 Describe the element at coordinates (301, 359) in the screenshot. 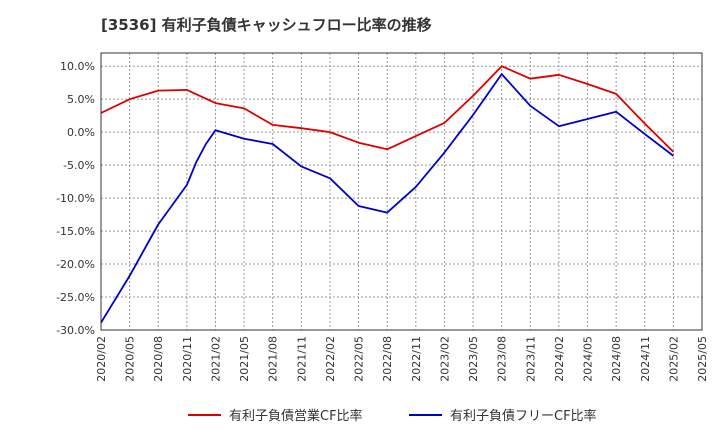

I see `x-tick-label: 2021/11` at that location.